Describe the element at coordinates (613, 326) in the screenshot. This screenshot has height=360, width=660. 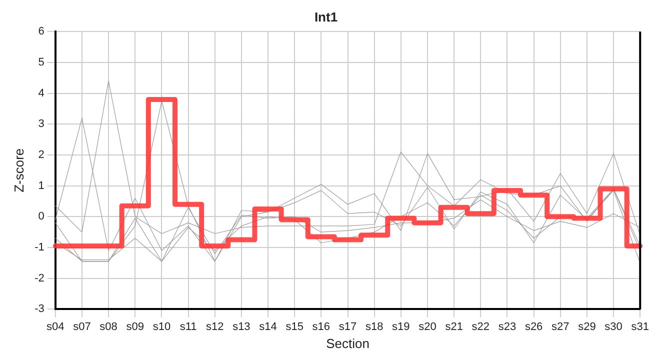
I see `x-tick-label: s30` at that location.